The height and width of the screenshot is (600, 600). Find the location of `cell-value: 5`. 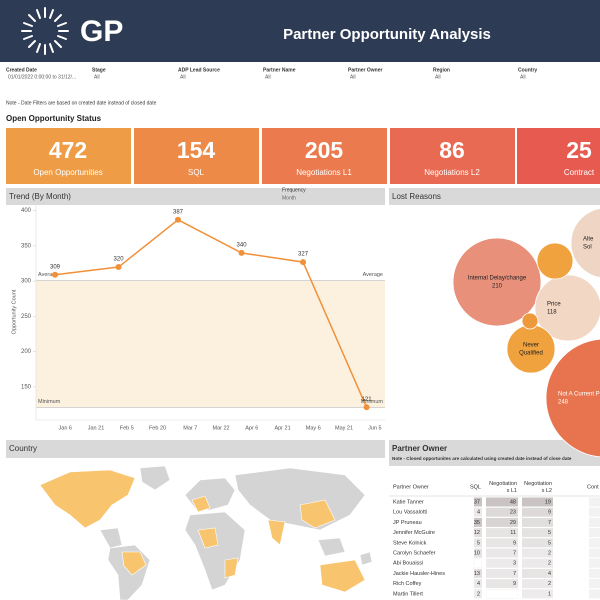

cell-value: 5 is located at coordinates (478, 543).